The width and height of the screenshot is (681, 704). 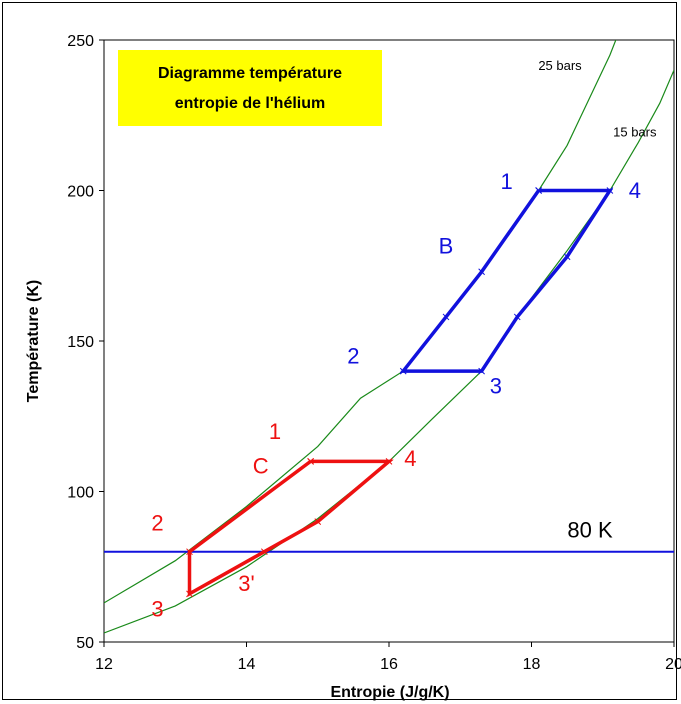 I want to click on annotations: 25 bars 15 bars, so click(x=597, y=98).